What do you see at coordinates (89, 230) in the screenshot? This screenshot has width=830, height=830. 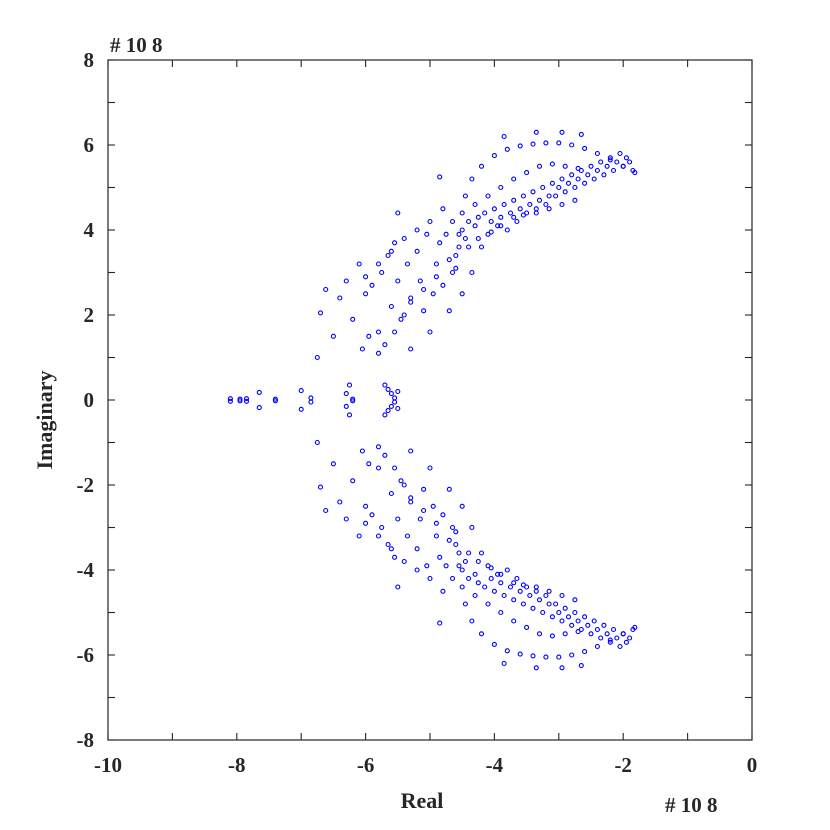 I see `y-tick-label: 4` at bounding box center [89, 230].